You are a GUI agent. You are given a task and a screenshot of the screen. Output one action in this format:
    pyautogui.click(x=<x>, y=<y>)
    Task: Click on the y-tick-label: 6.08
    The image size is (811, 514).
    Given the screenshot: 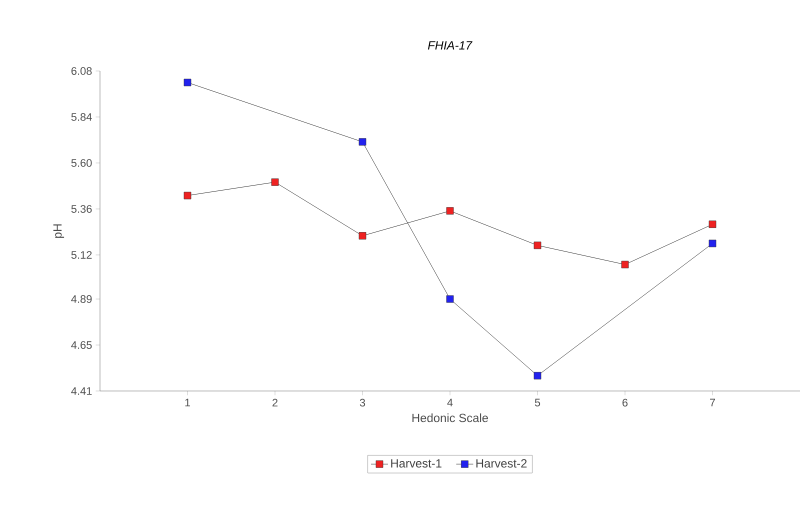 What is the action you would take?
    pyautogui.click(x=81, y=71)
    